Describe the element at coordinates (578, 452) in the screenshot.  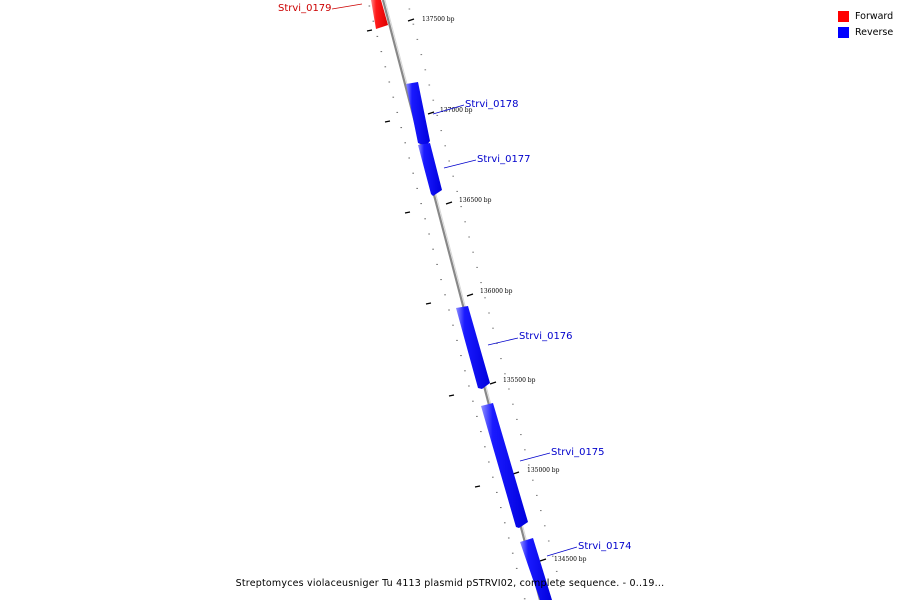
I see `gene-label-strvi-0175: Strvi_0175` at that location.